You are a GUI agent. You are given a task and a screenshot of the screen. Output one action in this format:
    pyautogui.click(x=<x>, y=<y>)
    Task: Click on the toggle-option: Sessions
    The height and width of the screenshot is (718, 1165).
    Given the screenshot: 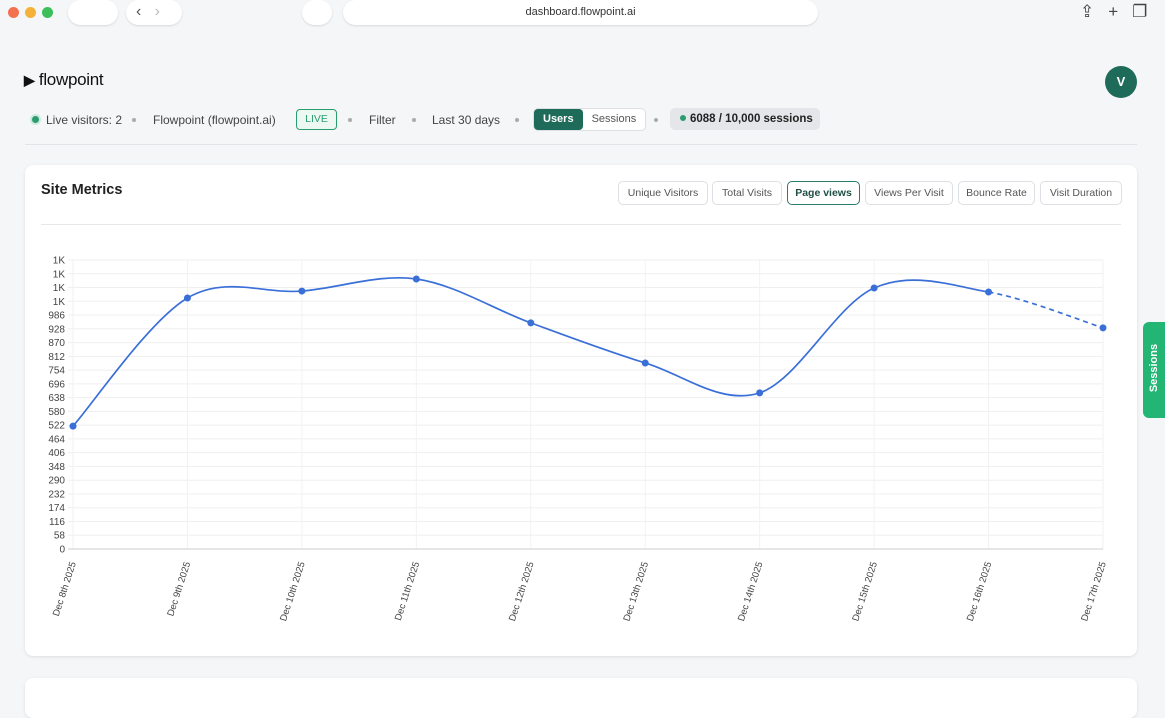 What is the action you would take?
    pyautogui.click(x=614, y=119)
    